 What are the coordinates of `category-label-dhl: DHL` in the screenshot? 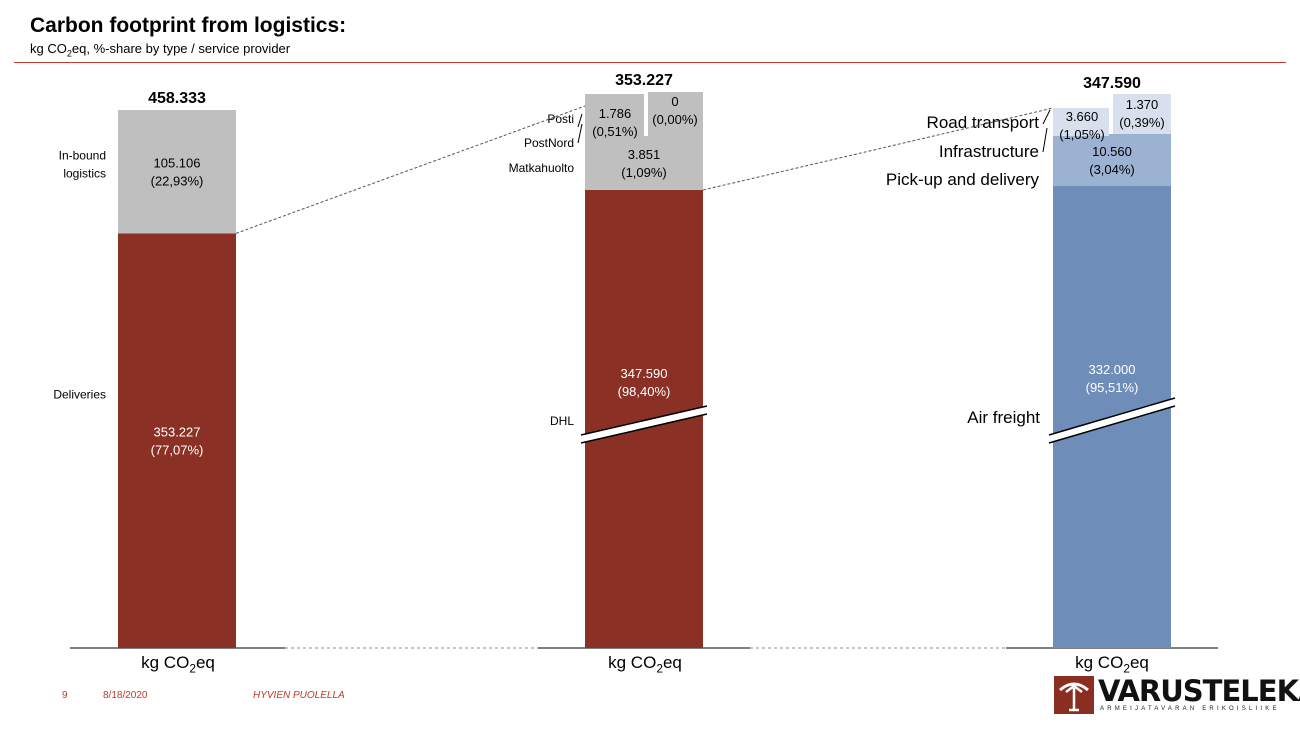 It's located at (562, 421).